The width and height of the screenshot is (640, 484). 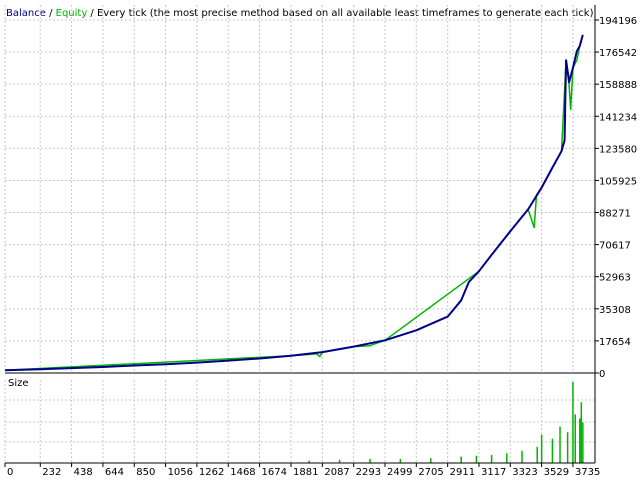 What do you see at coordinates (145, 472) in the screenshot?
I see `x-tick-label: 850` at bounding box center [145, 472].